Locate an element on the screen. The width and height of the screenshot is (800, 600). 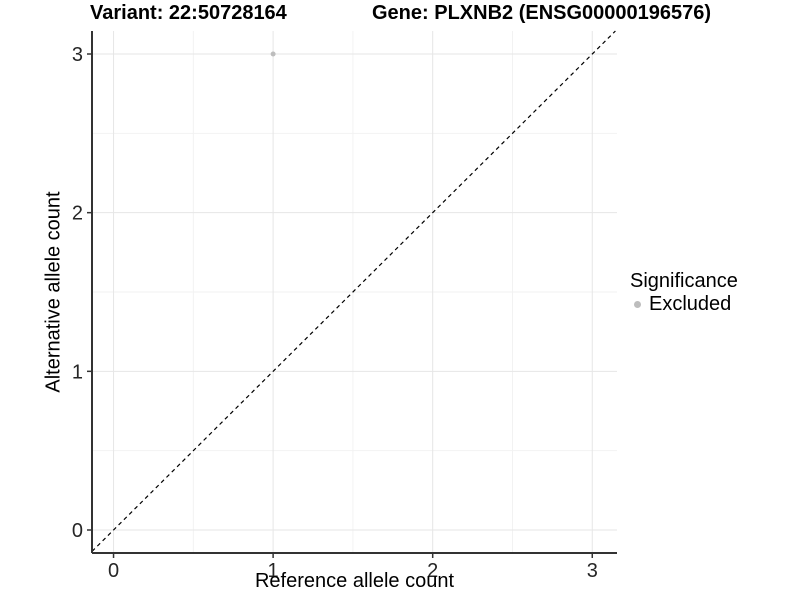
x-tick-label: 1 is located at coordinates (273, 571).